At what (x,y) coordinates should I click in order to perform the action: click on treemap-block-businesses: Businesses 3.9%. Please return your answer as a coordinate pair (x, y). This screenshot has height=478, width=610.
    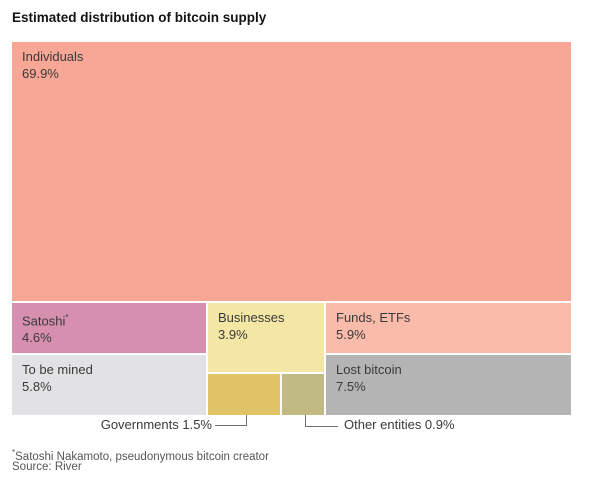
    Looking at the image, I should click on (266, 337).